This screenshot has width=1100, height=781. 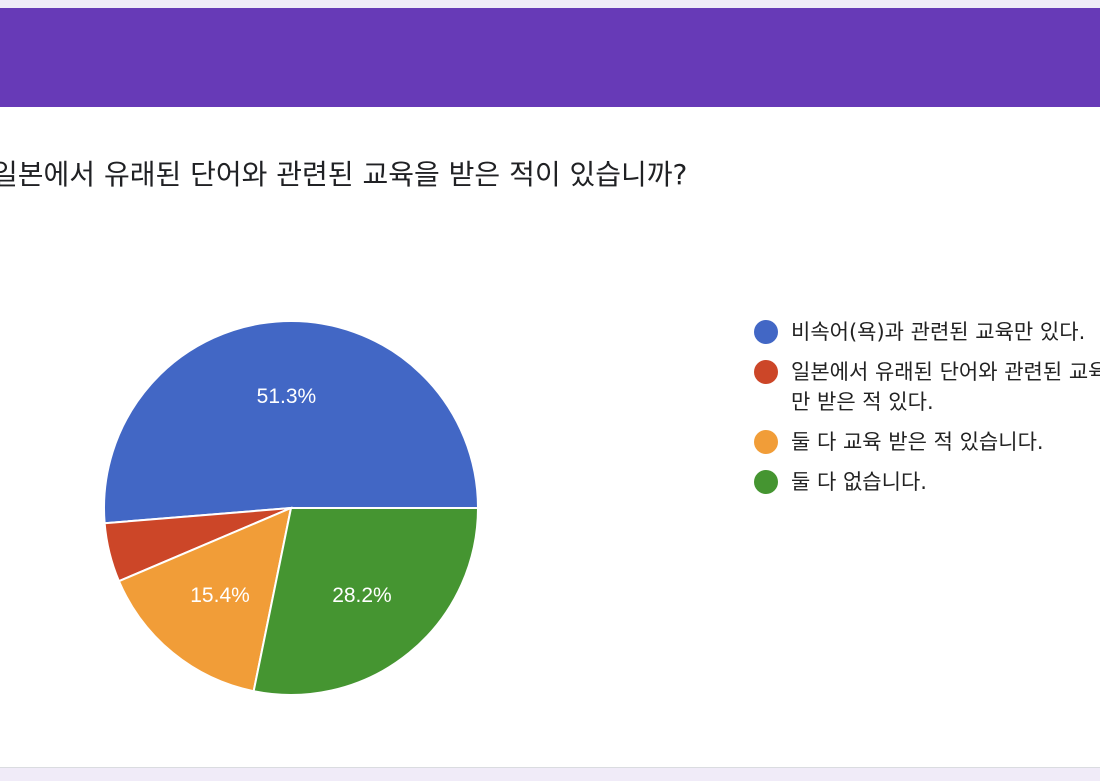 What do you see at coordinates (291, 422) in the screenshot?
I see `pie-slice-only-profanity` at bounding box center [291, 422].